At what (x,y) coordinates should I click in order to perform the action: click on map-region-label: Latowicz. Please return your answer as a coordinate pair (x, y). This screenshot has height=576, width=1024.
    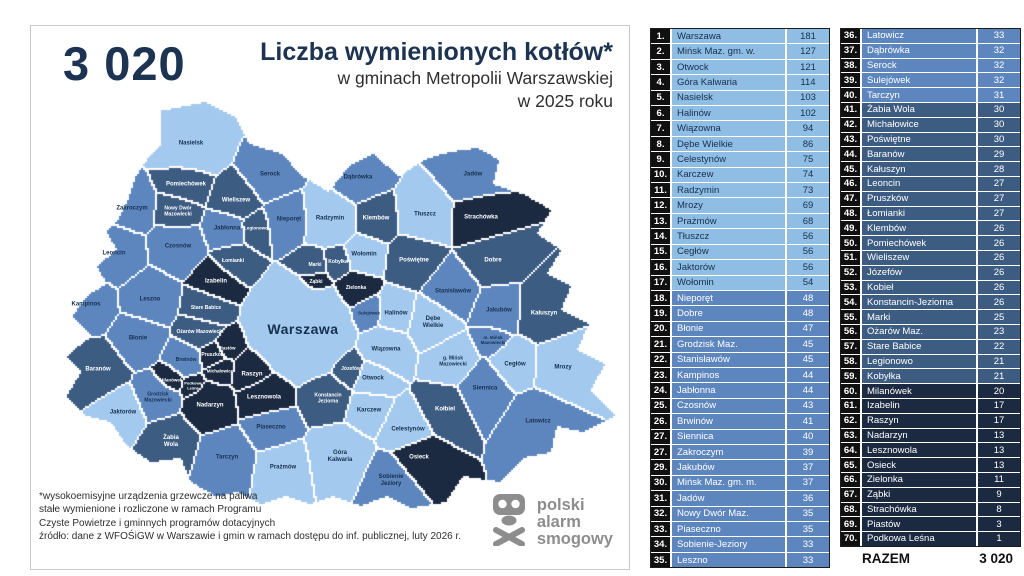
    Looking at the image, I should click on (538, 421).